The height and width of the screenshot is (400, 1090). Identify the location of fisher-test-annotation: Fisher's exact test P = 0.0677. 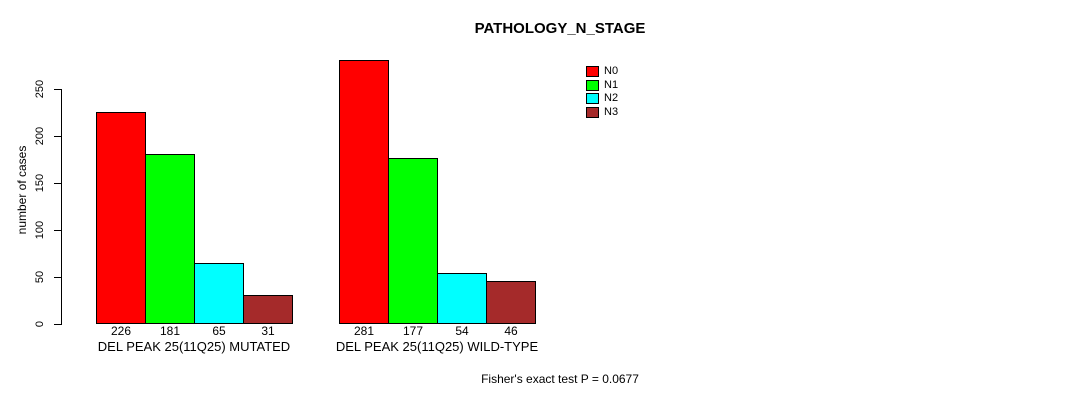
(560, 379).